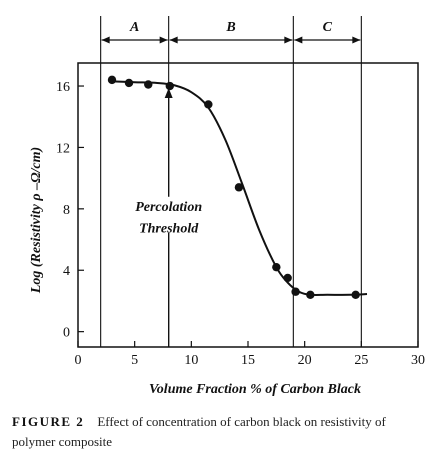 The width and height of the screenshot is (442, 457). I want to click on percolation-label-backdrop, so click(168, 214).